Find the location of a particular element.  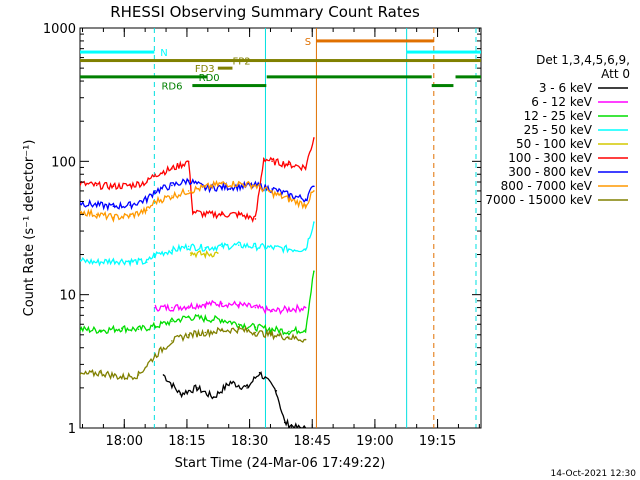

y-tick-label-1: 10 is located at coordinates (67, 296).